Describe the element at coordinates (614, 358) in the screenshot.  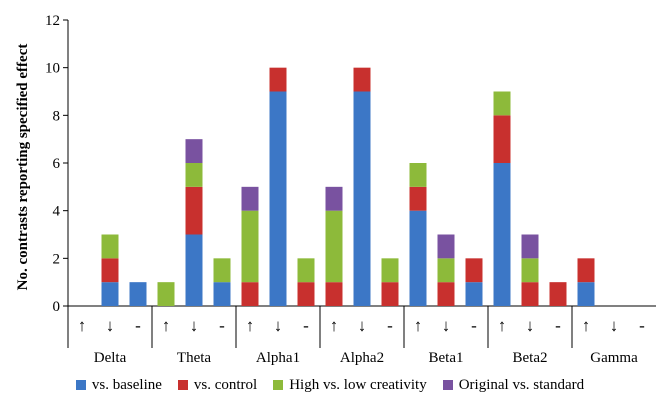
I see `group-label-gamma: Gamma` at that location.